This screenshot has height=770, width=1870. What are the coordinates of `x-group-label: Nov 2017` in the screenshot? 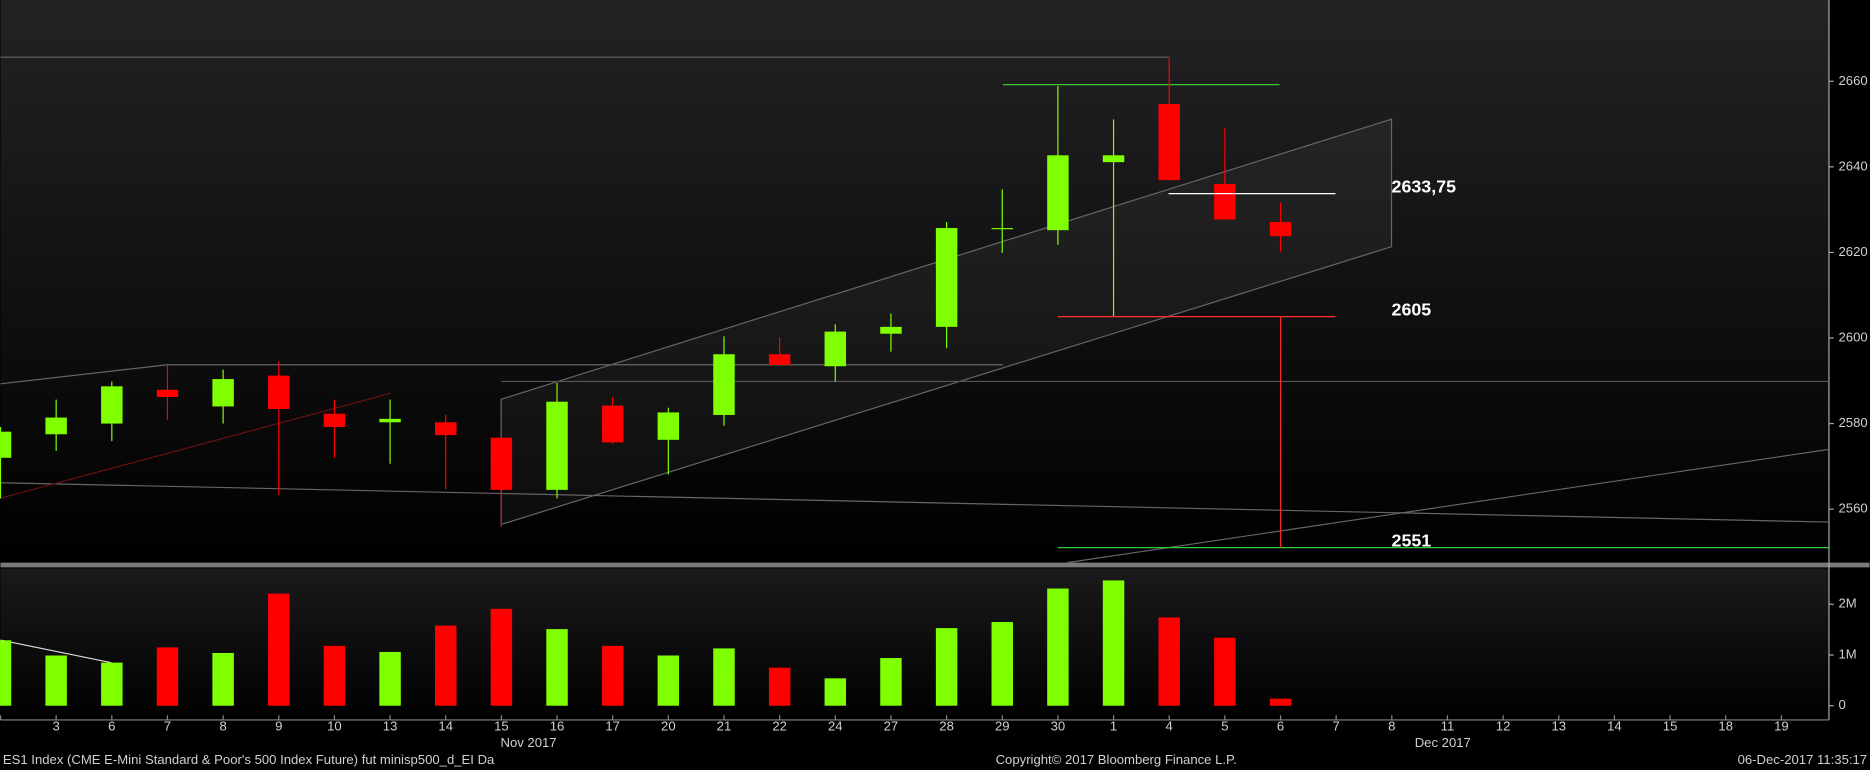 It's located at (528, 742).